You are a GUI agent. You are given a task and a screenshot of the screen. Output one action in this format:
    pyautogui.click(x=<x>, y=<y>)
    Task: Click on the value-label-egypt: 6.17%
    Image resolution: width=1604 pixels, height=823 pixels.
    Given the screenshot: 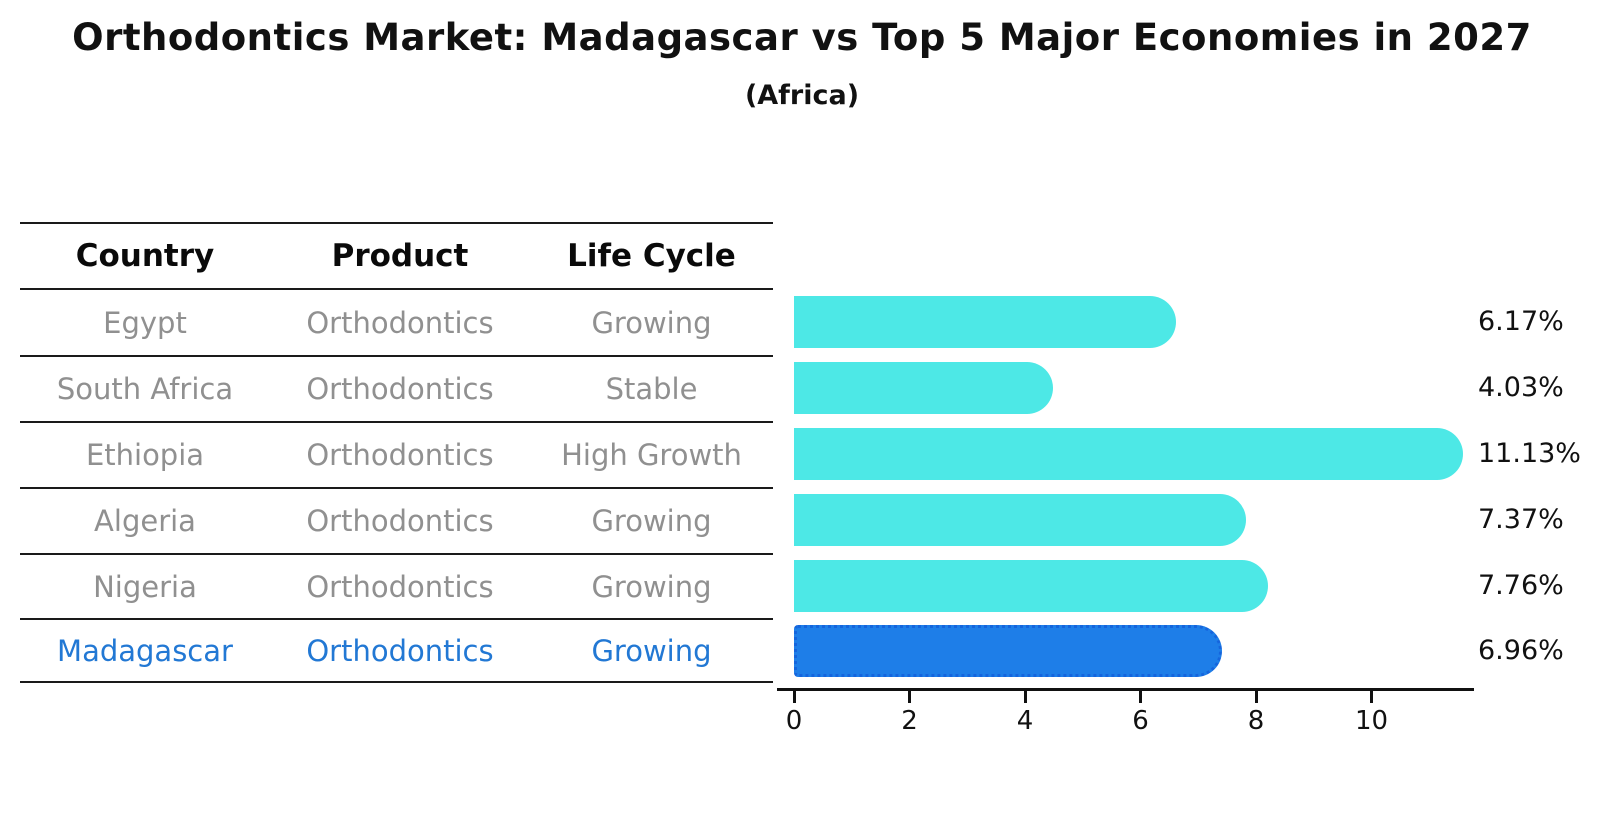 What is the action you would take?
    pyautogui.click(x=1521, y=321)
    